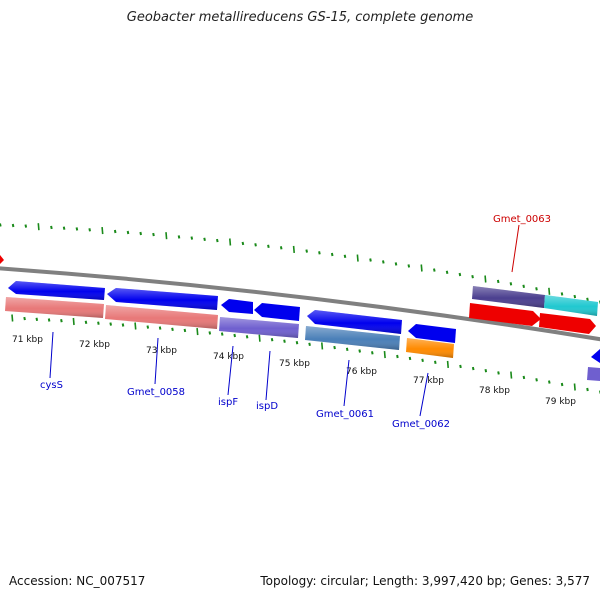 The width and height of the screenshot is (600, 600). I want to click on gene-label-Gmet_0058: Gmet_0058, so click(156, 392).